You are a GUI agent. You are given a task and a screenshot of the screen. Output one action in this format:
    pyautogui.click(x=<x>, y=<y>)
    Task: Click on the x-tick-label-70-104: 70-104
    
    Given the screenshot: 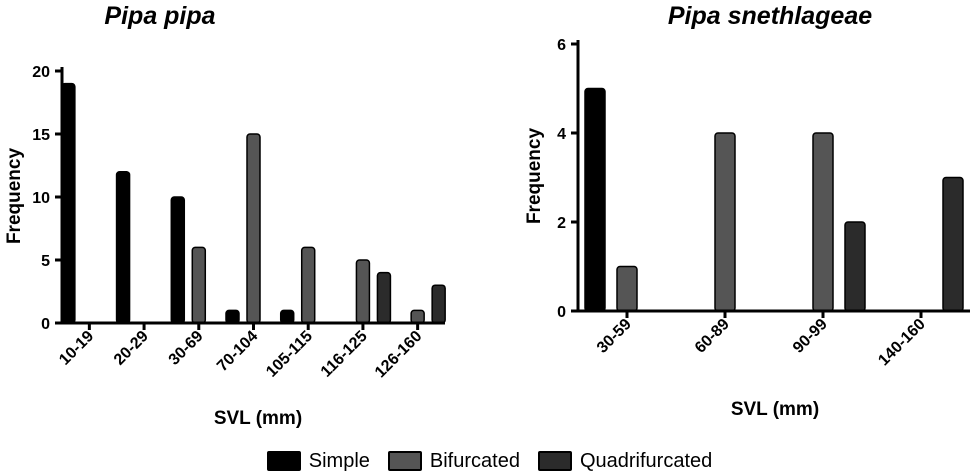 What is the action you would take?
    pyautogui.click(x=237, y=351)
    